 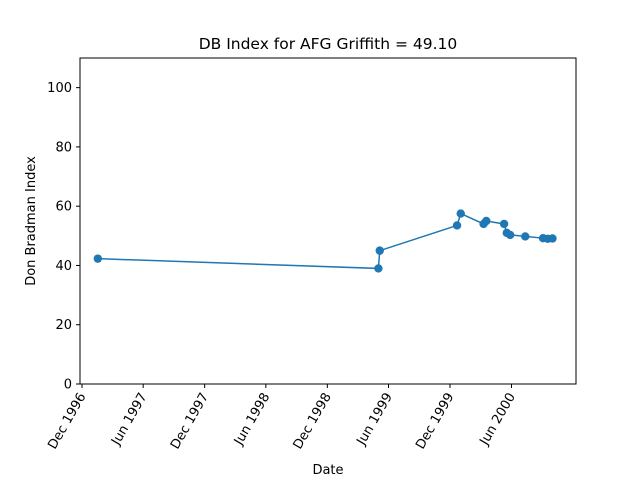 What do you see at coordinates (435, 422) in the screenshot?
I see `x-tick-label: Dec 1999` at bounding box center [435, 422].